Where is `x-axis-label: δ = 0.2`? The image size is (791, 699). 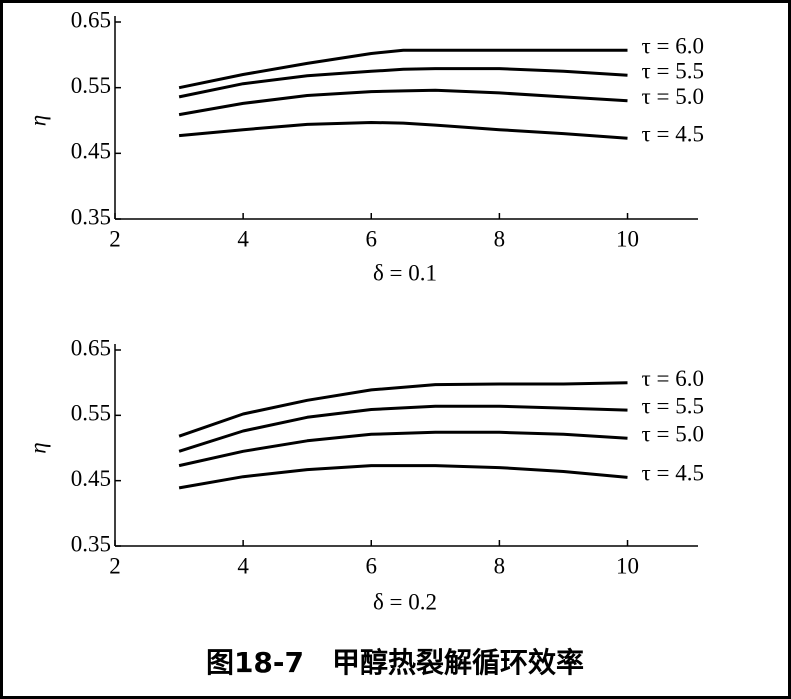
x-axis-label: δ = 0.2 is located at coordinates (405, 601).